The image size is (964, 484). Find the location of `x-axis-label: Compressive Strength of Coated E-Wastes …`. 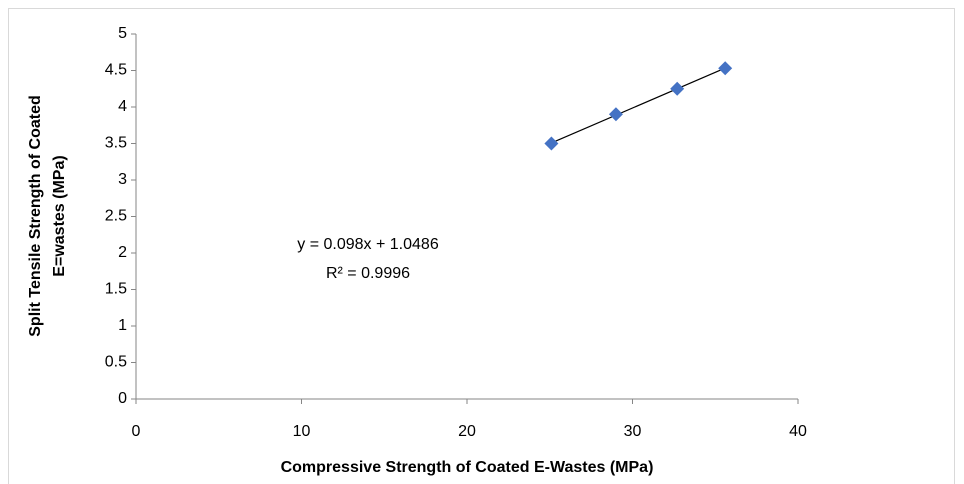

x-axis-label: Compressive Strength of Coated E-Wastes … is located at coordinates (467, 467).